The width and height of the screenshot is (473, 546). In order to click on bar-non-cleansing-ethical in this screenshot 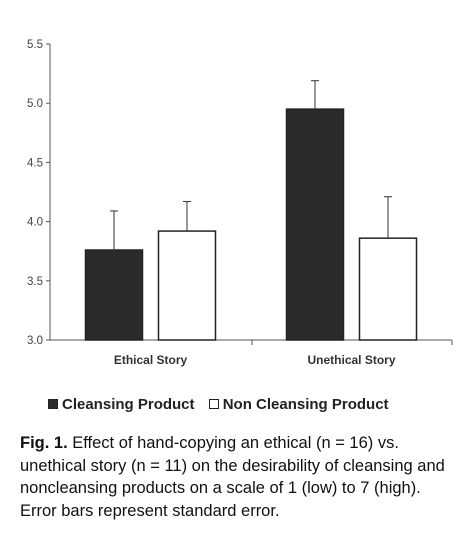, I will do `click(187, 285)`.